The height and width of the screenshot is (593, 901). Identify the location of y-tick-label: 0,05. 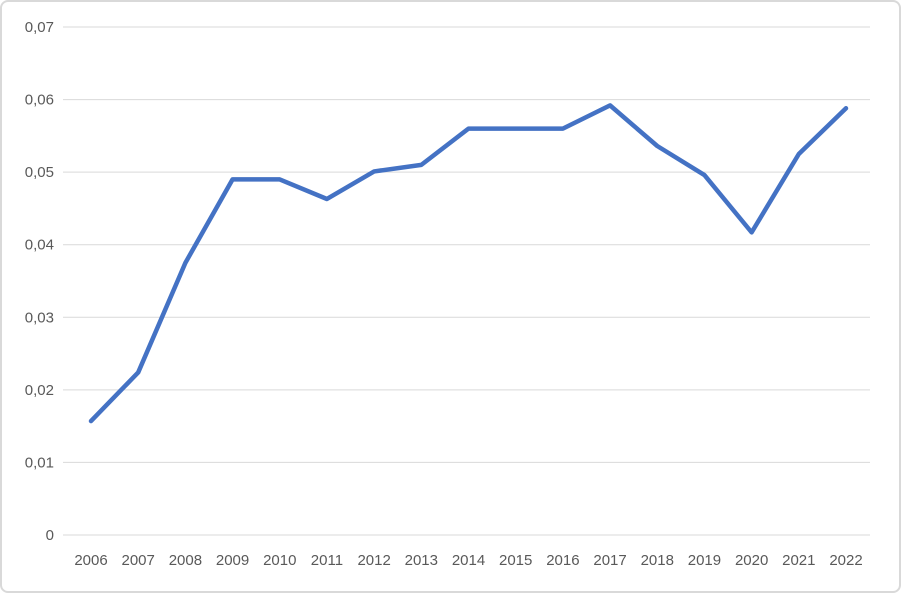
(39, 172).